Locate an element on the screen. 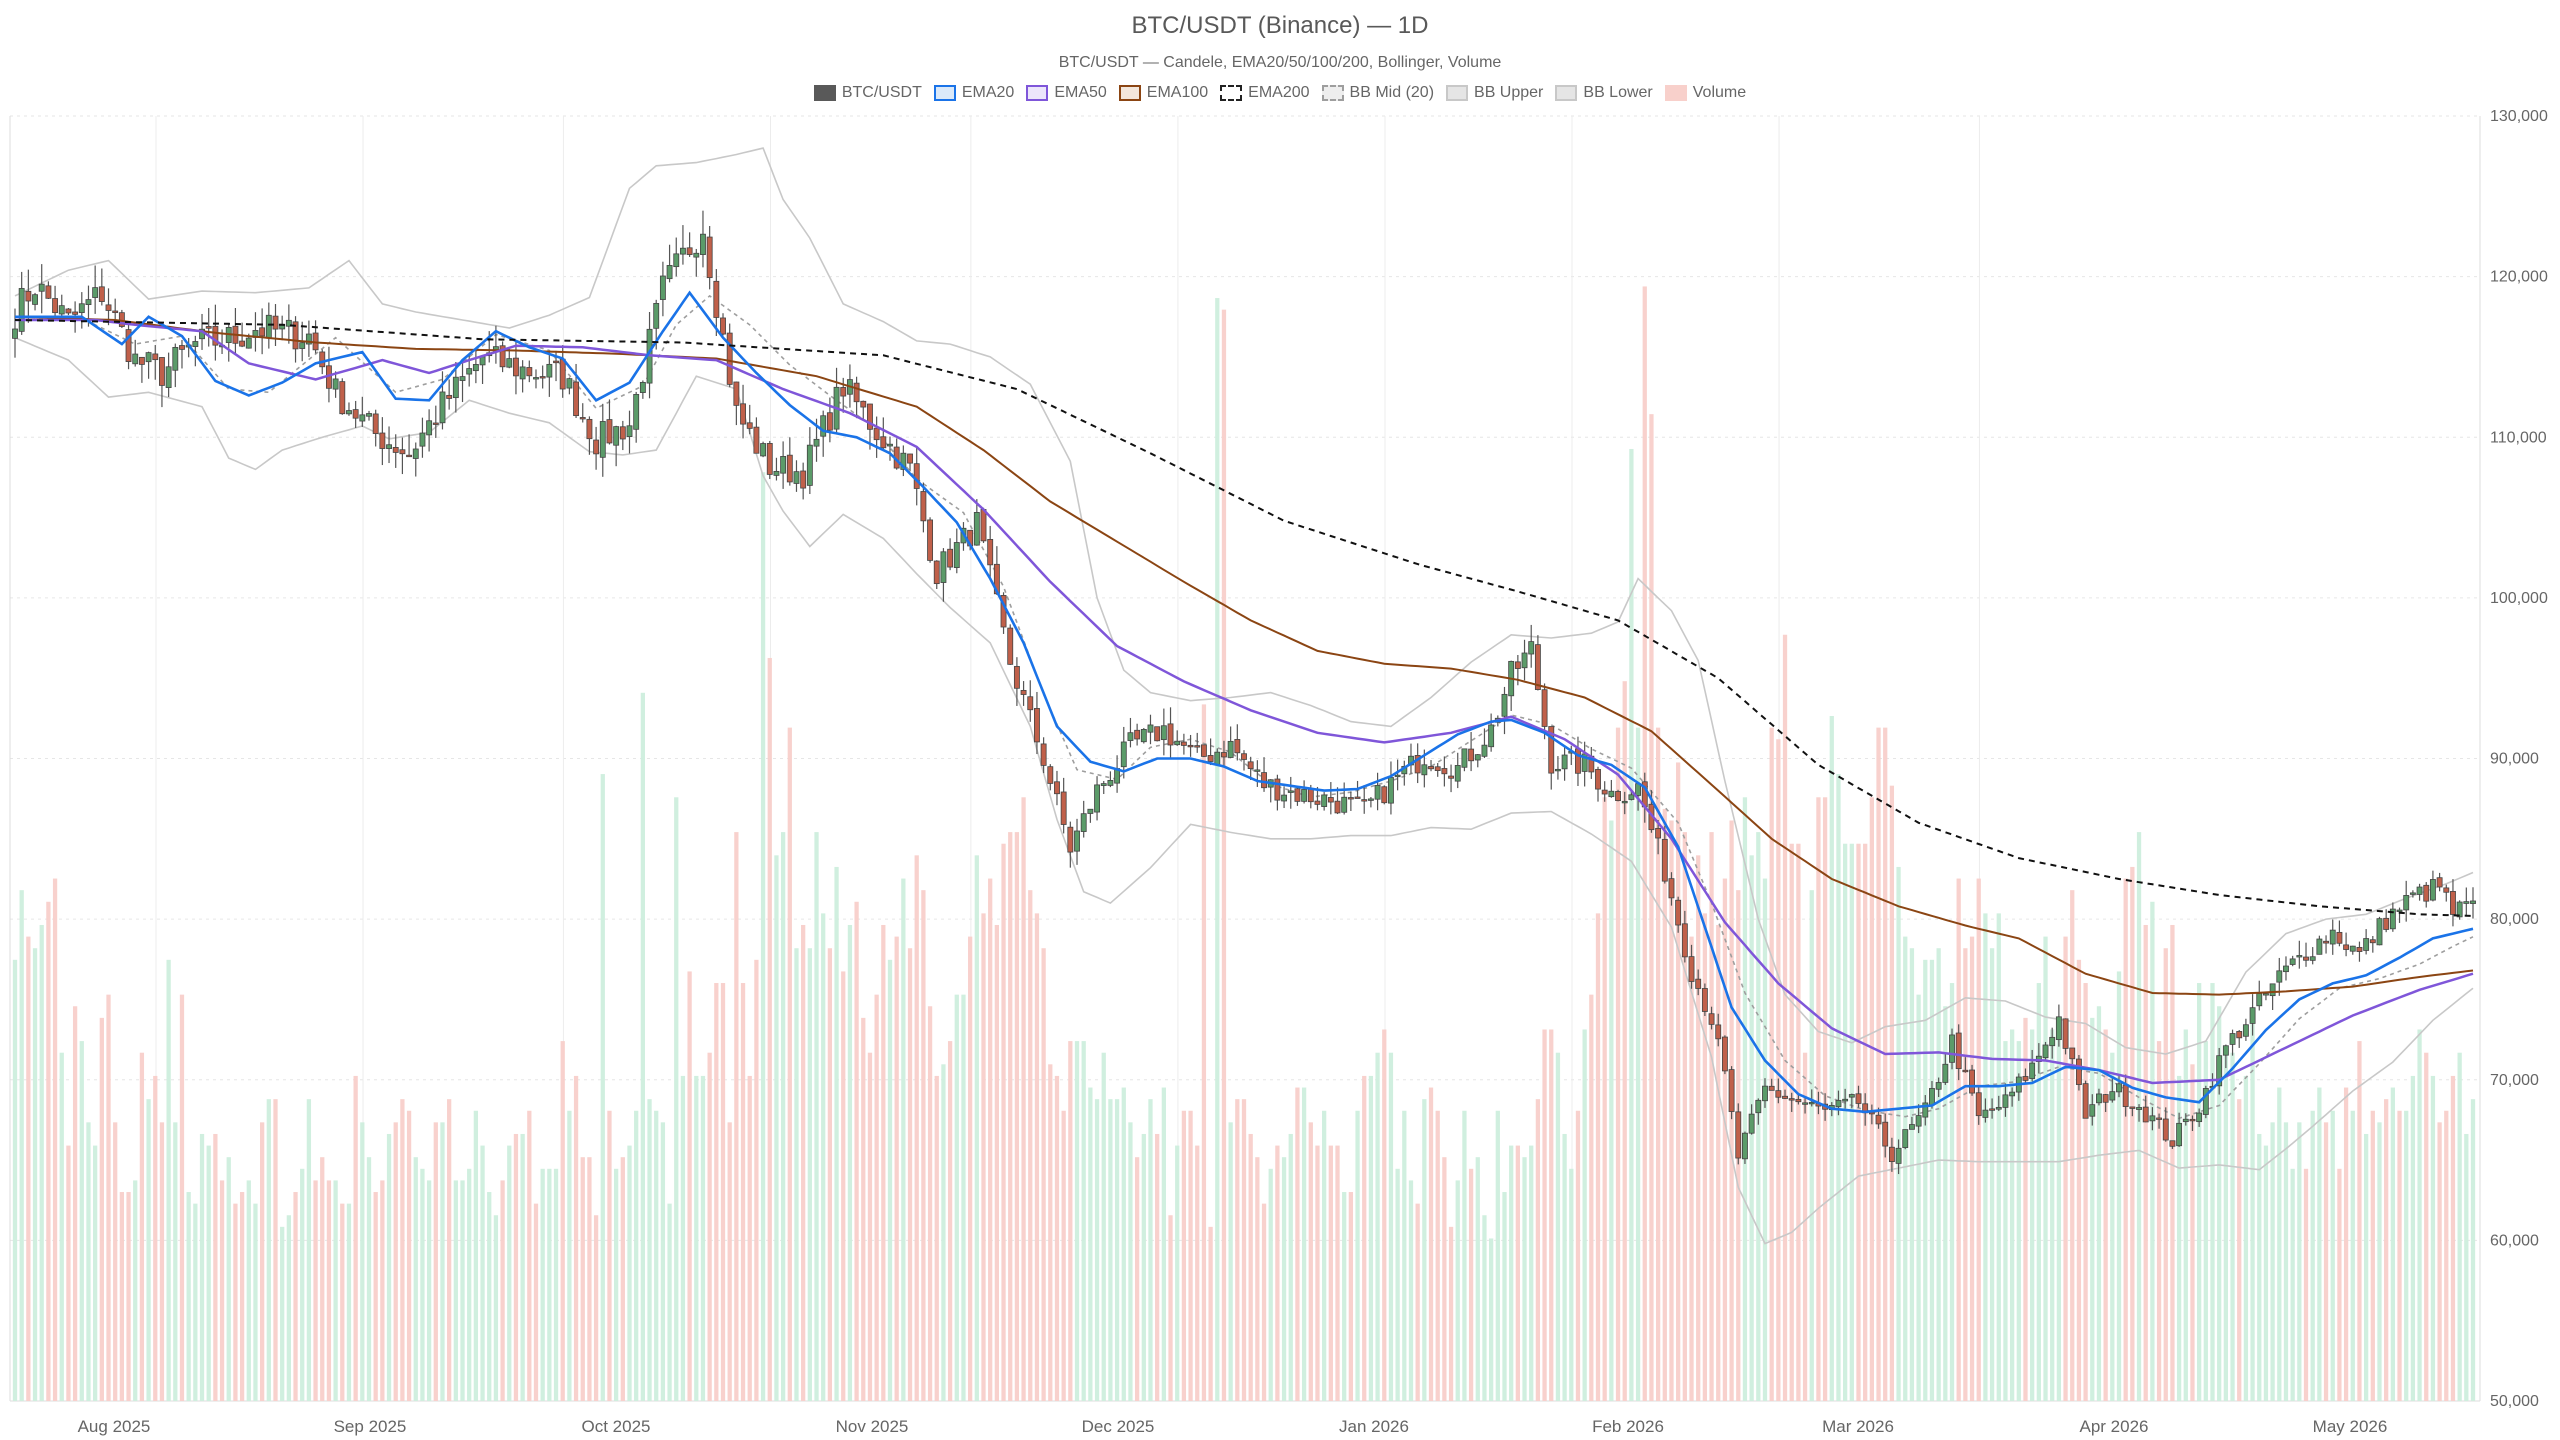 The height and width of the screenshot is (1440, 2560). legend-item-volume: Volume is located at coordinates (1705, 93).